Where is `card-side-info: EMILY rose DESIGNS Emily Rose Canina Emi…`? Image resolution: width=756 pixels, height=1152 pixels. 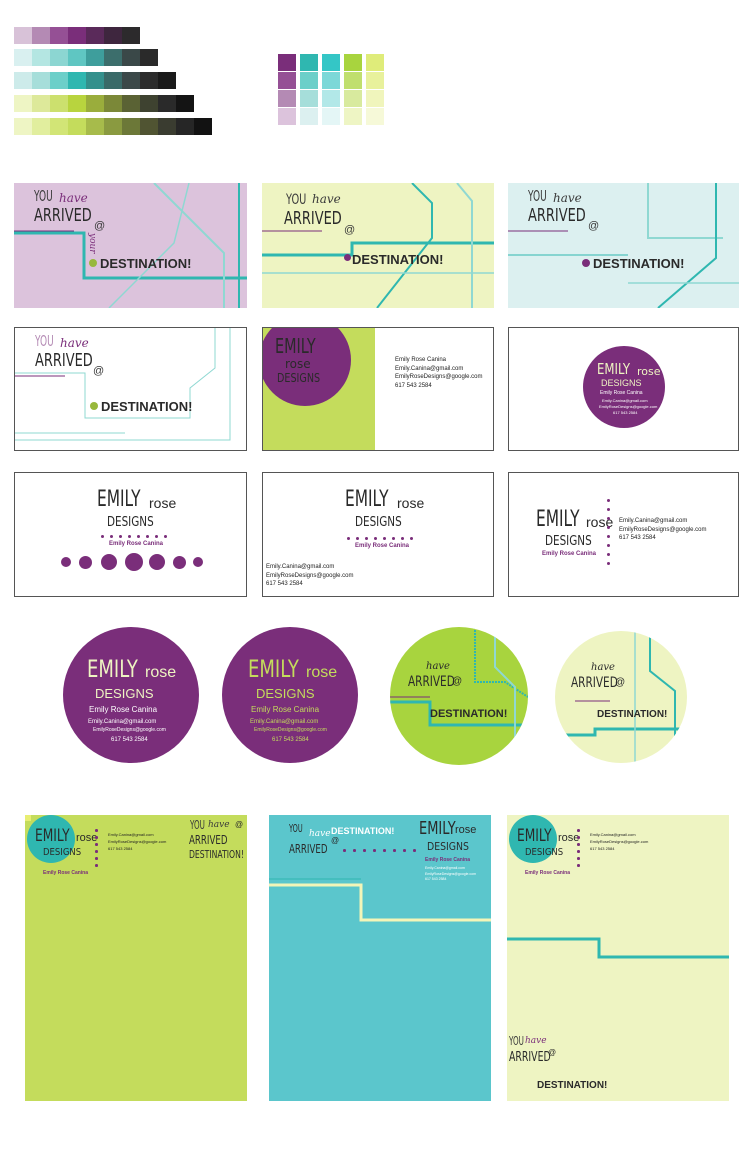 card-side-info: EMILY rose DESIGNS Emily Rose Canina Emi… is located at coordinates (623, 534).